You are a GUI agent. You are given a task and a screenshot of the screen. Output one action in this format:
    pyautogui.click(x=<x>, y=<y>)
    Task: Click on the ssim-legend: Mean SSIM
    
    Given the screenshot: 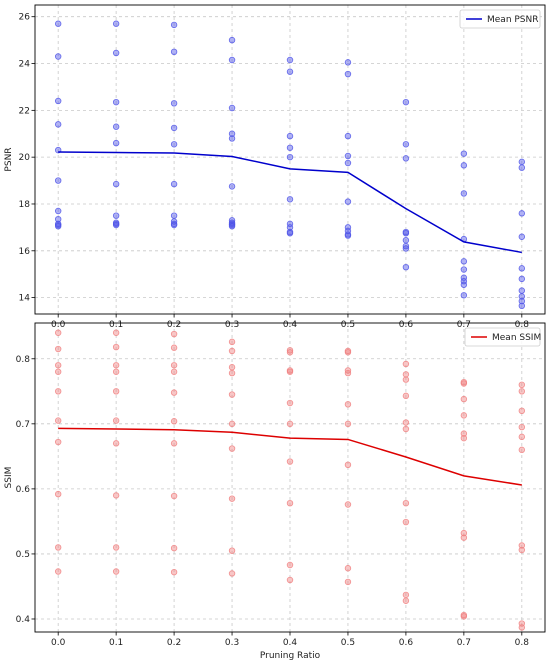 What is the action you would take?
    pyautogui.click(x=502, y=337)
    